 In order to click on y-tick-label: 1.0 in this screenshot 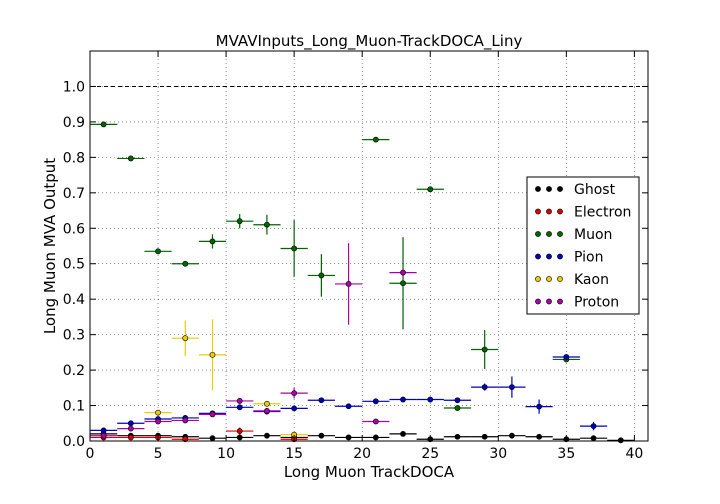, I will do `click(74, 87)`.